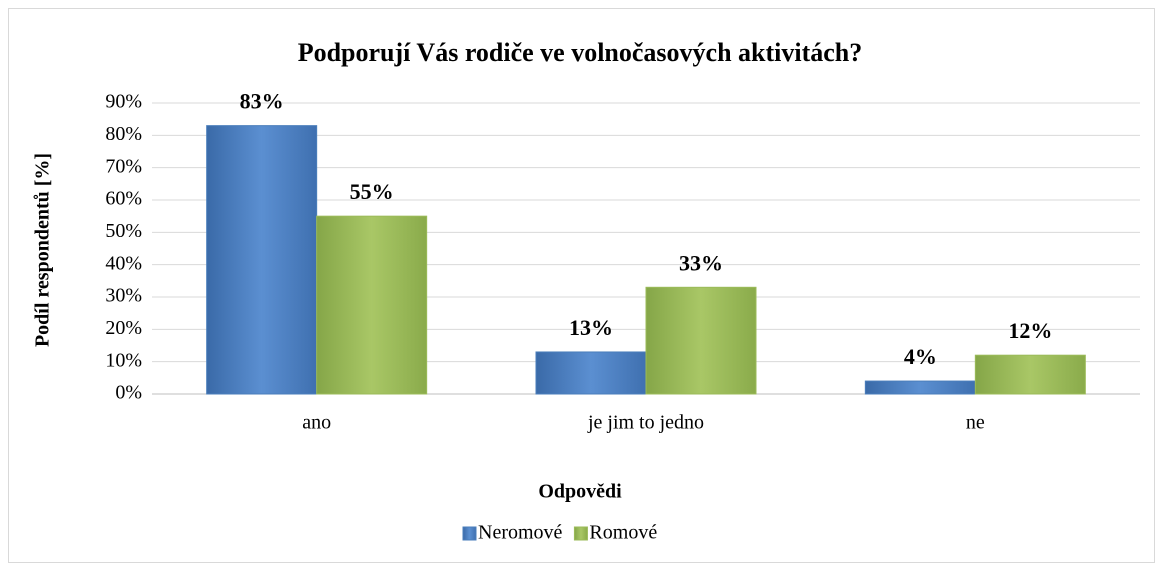 The image size is (1157, 563). What do you see at coordinates (43, 250) in the screenshot?
I see `y-axis-label: Podíl respondentů [%]` at bounding box center [43, 250].